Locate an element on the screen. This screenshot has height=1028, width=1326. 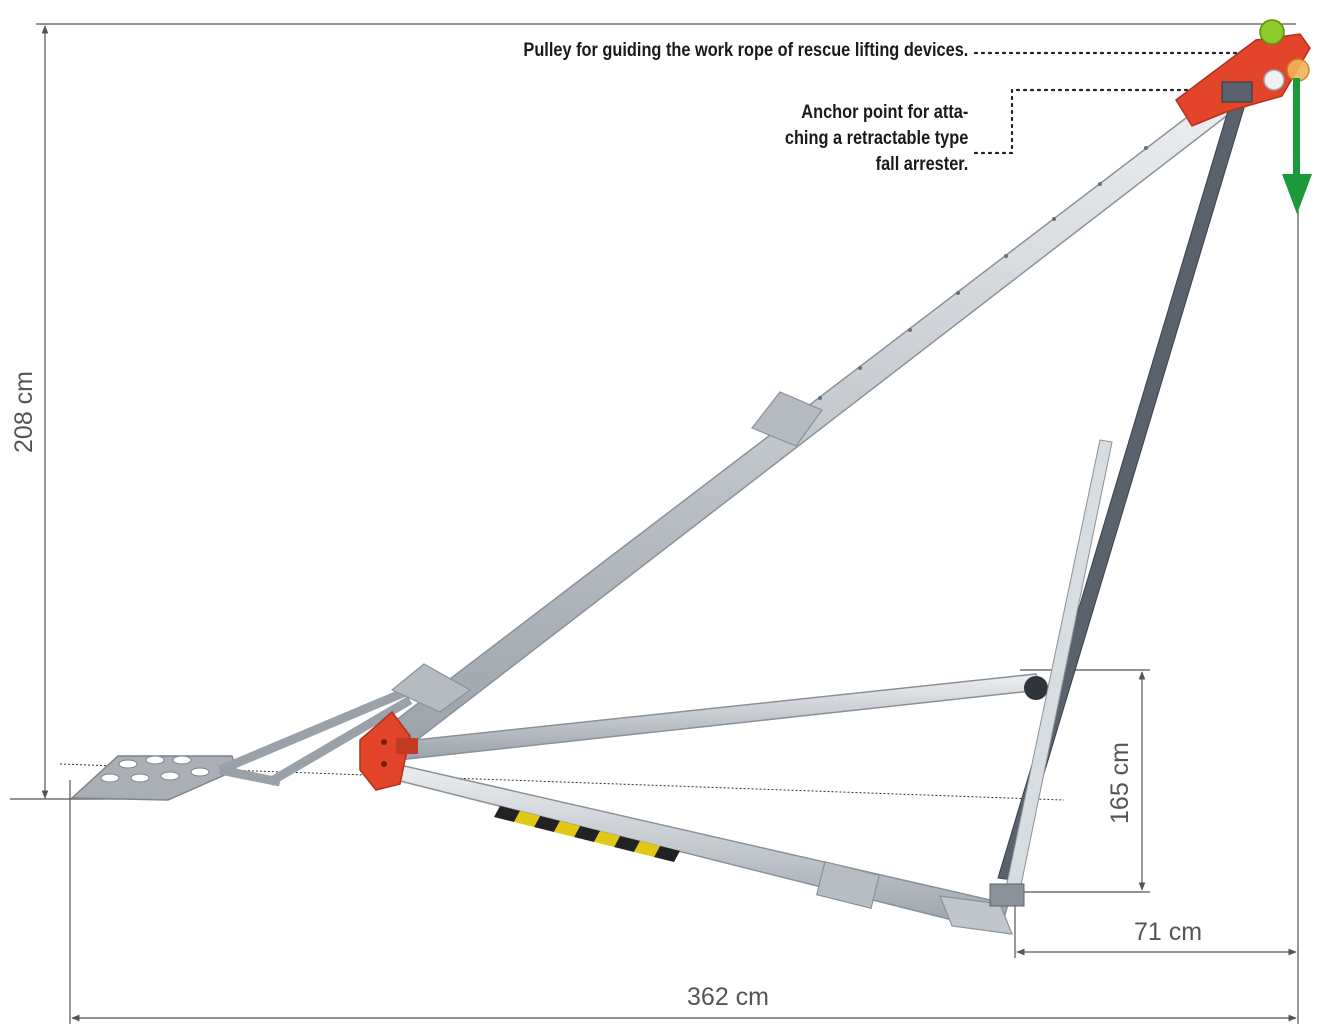
callout-leaders is located at coordinates (1118, 103).